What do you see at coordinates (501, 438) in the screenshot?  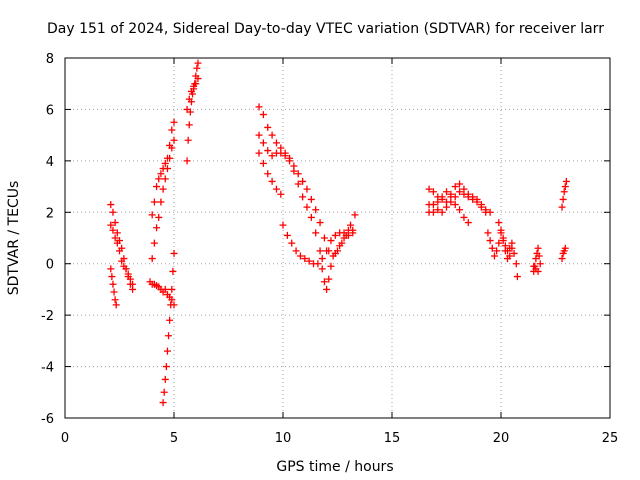 I see `x-tick-label: 20` at bounding box center [501, 438].